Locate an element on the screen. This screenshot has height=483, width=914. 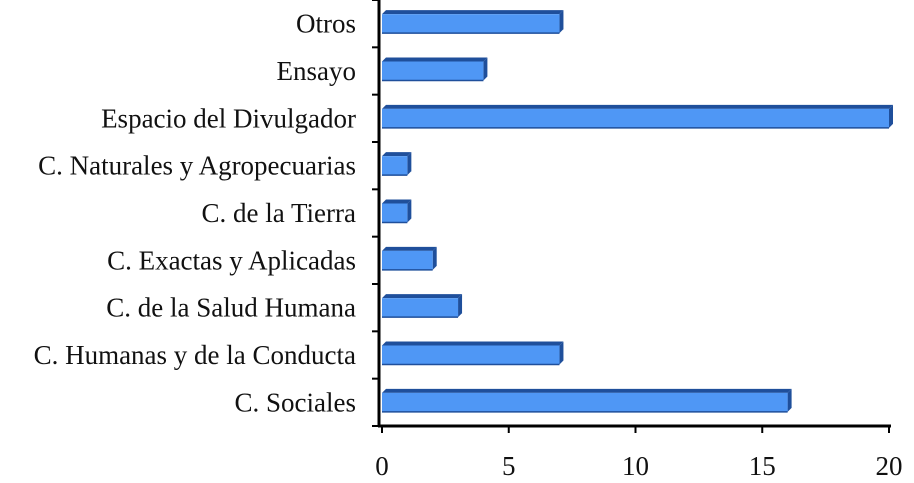
category-label: C. Humanas y de la Conducta is located at coordinates (195, 355).